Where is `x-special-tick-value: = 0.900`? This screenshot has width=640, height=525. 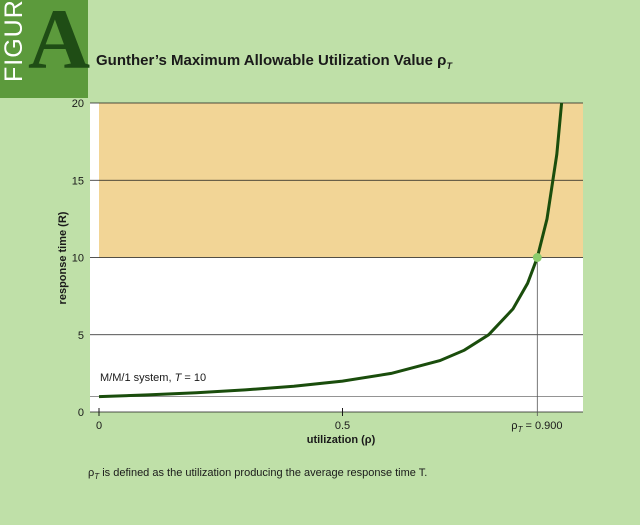 x-special-tick-value: = 0.900 is located at coordinates (542, 426).